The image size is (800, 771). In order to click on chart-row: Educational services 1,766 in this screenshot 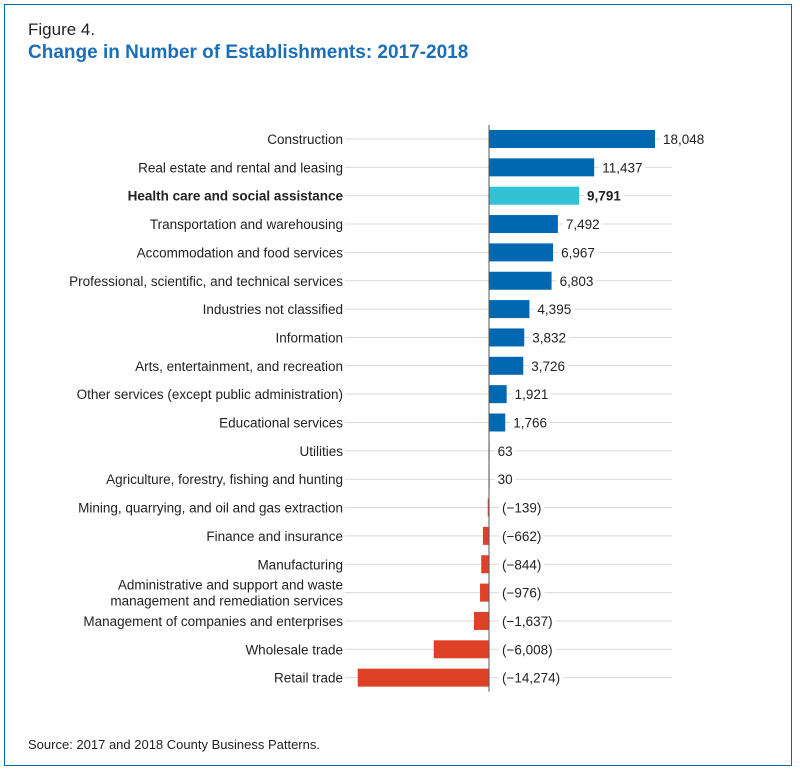, I will do `click(445, 422)`.